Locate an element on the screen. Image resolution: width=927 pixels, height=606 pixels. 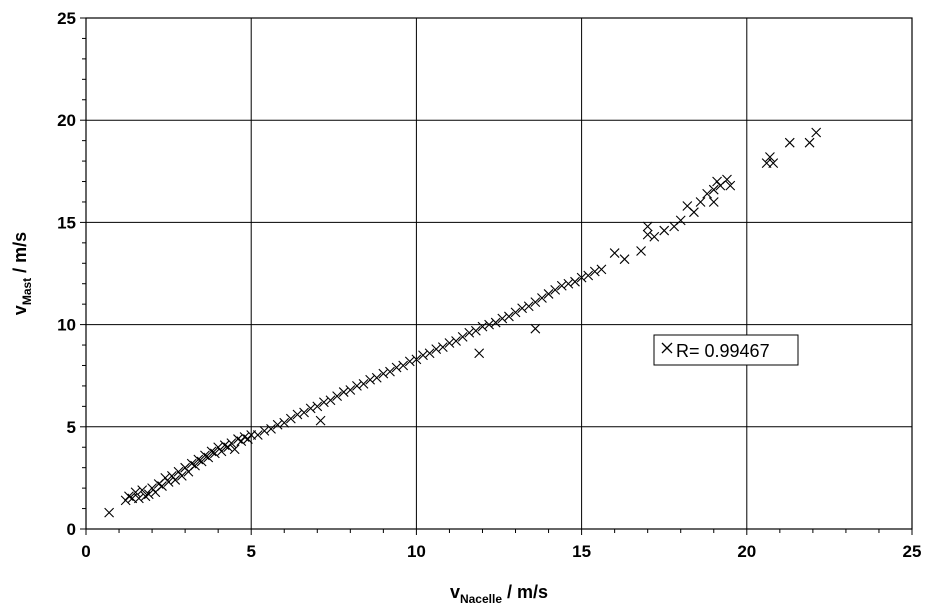
x-axis-title-unit: / m/s is located at coordinates (525, 592).